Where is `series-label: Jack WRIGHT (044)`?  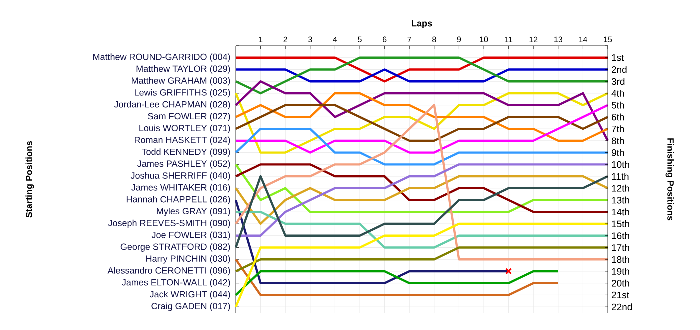
series-label: Jack WRIGHT (044) is located at coordinates (190, 295).